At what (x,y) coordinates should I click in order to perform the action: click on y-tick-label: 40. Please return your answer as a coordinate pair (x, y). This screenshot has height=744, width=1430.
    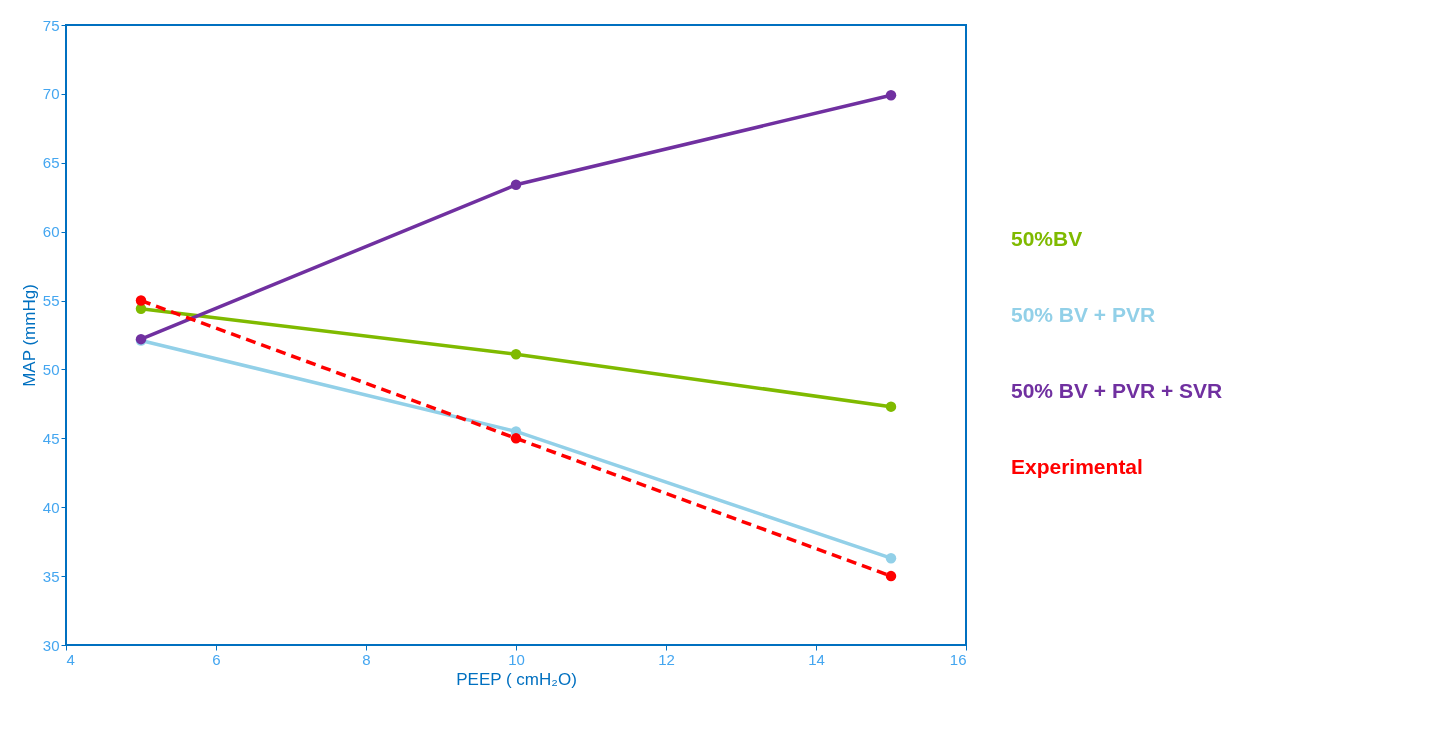
    Looking at the image, I should click on (51, 507).